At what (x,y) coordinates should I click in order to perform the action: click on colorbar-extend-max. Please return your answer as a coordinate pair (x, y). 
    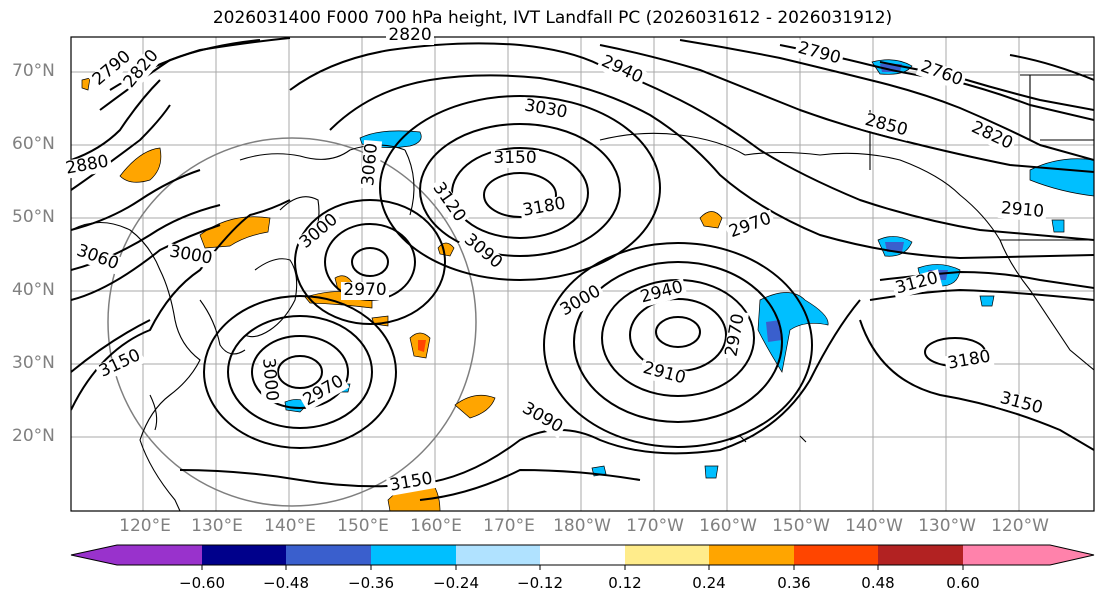
    Looking at the image, I should click on (1028, 555).